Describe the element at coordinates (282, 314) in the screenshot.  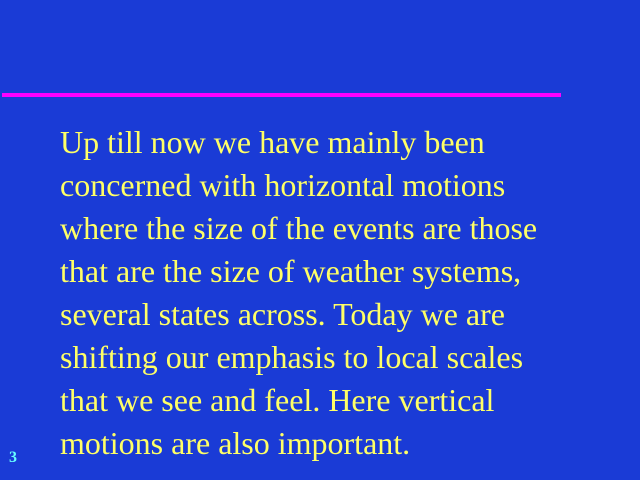
I see `body-line: several states across. Today we are` at that location.